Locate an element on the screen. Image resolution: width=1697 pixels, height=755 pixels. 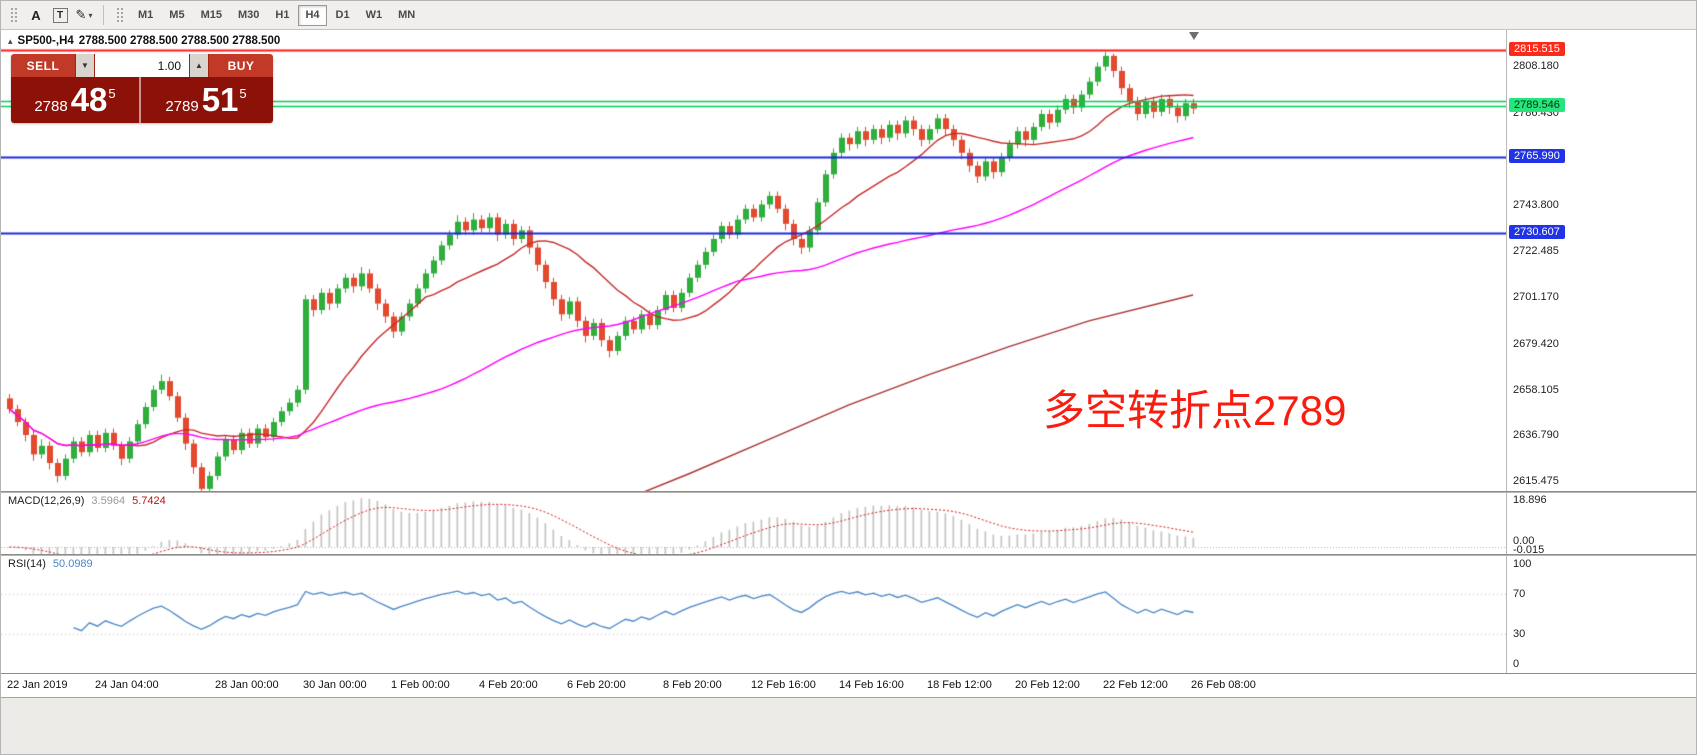
ask-price: 2789 51 5 is located at coordinates (206, 100).